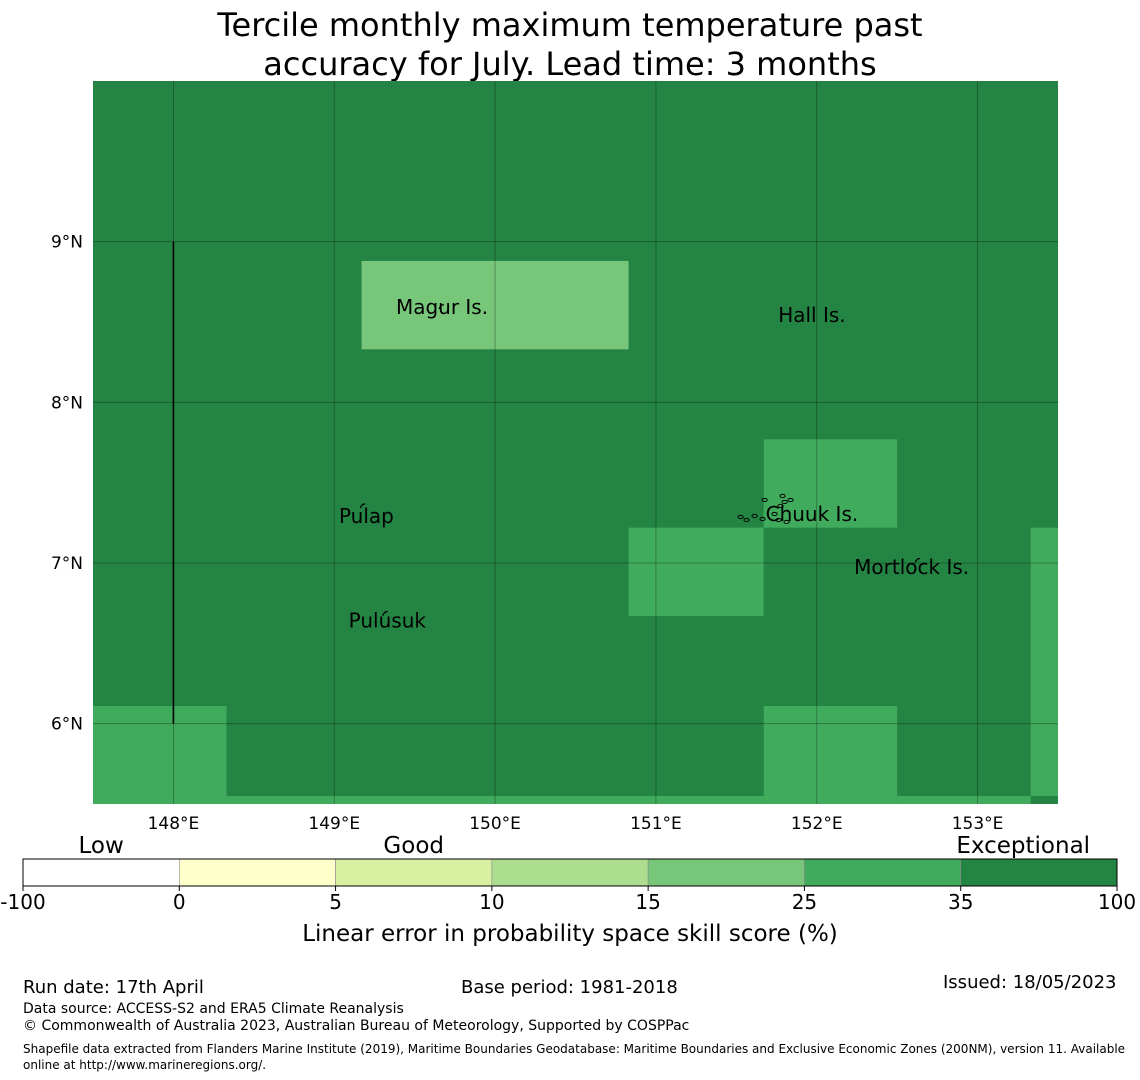 The image size is (1140, 1080). Describe the element at coordinates (100, 846) in the screenshot. I see `colorbar-category-label: Low` at that location.